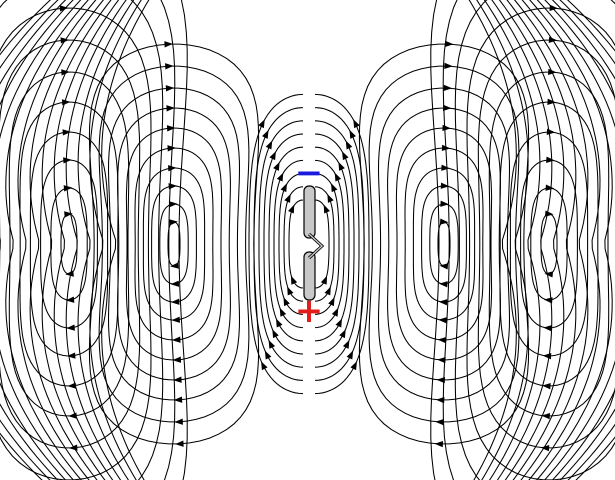  I want to click on dipole-antenna, so click(314, 243).